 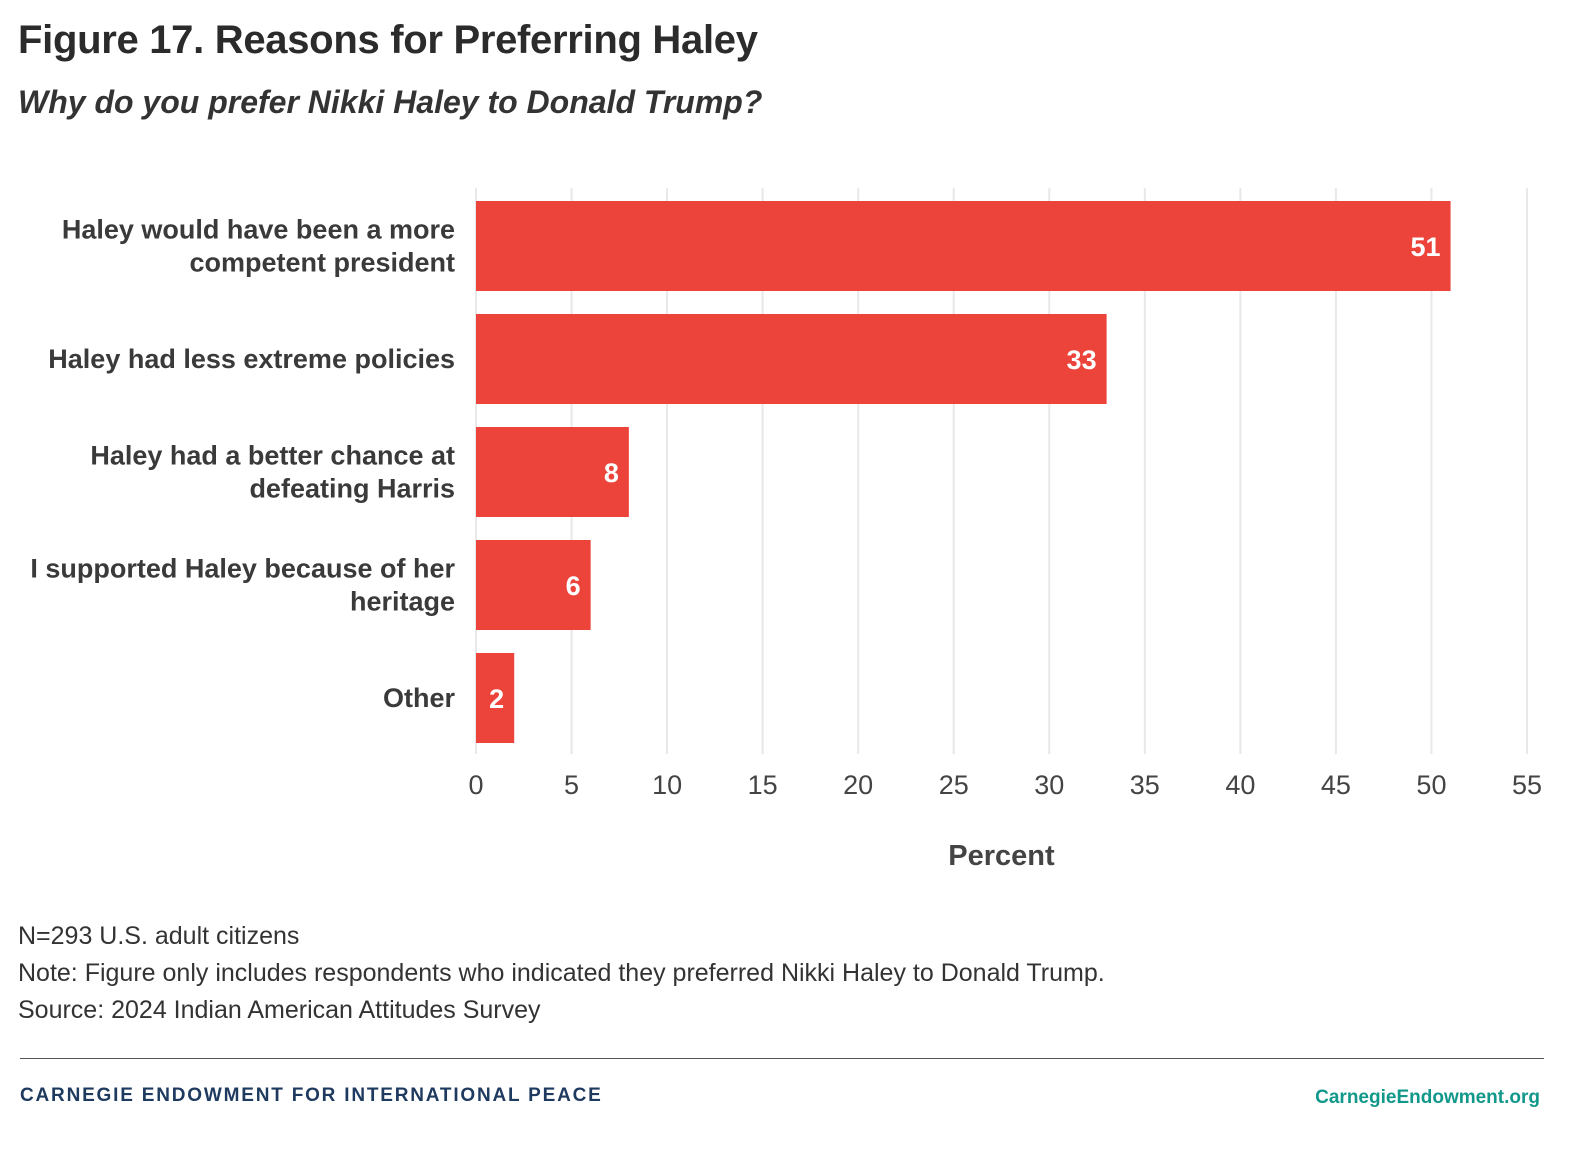 I want to click on x-tick-label: 15, so click(x=763, y=785).